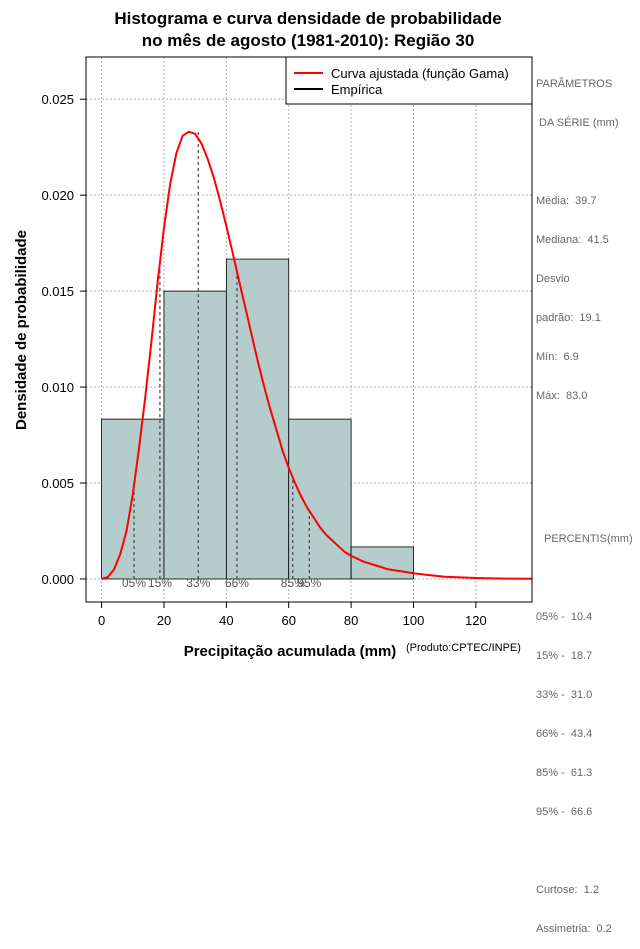  I want to click on percentil-95: 95% - 66.6, so click(564, 812).